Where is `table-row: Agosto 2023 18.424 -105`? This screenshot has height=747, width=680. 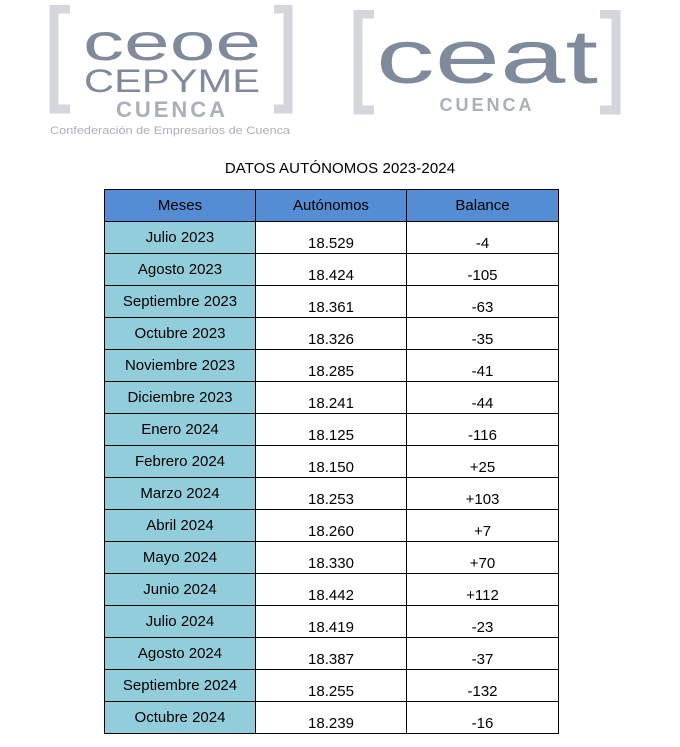
table-row: Agosto 2023 18.424 -105 is located at coordinates (331, 269).